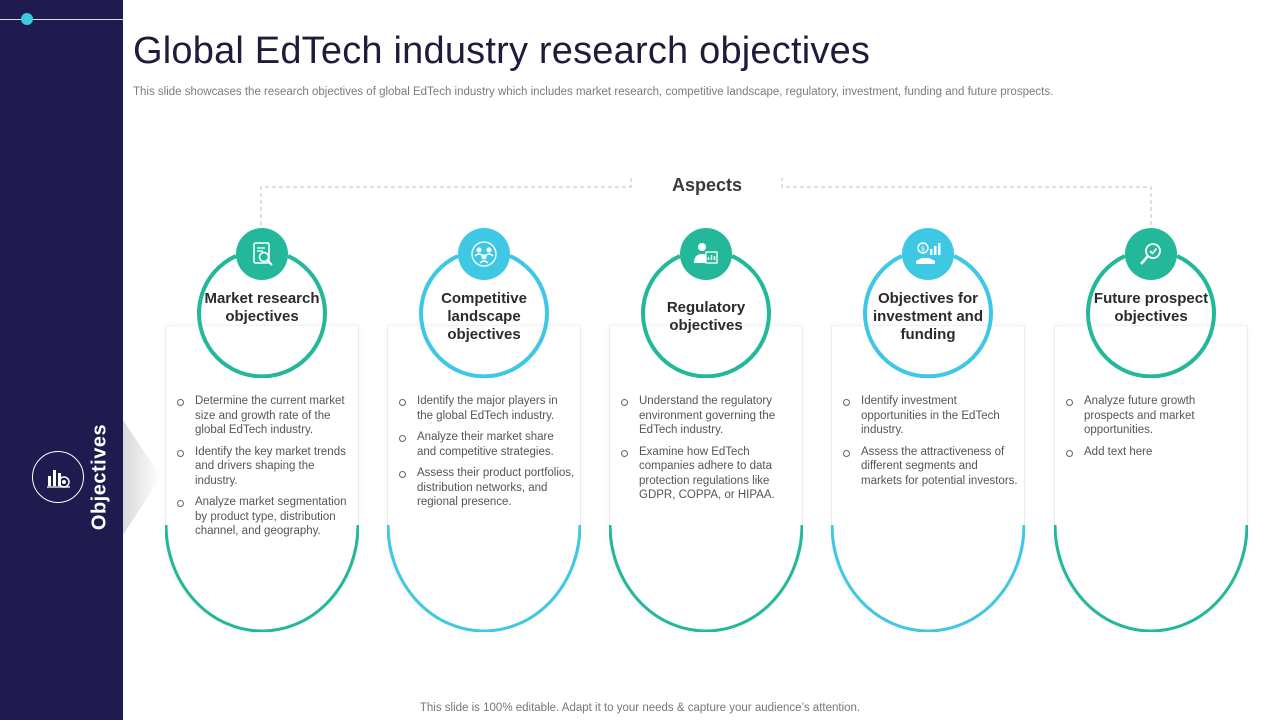 Image resolution: width=1280 pixels, height=720 pixels. Describe the element at coordinates (706, 254) in the screenshot. I see `regulatory-person-icon` at that location.